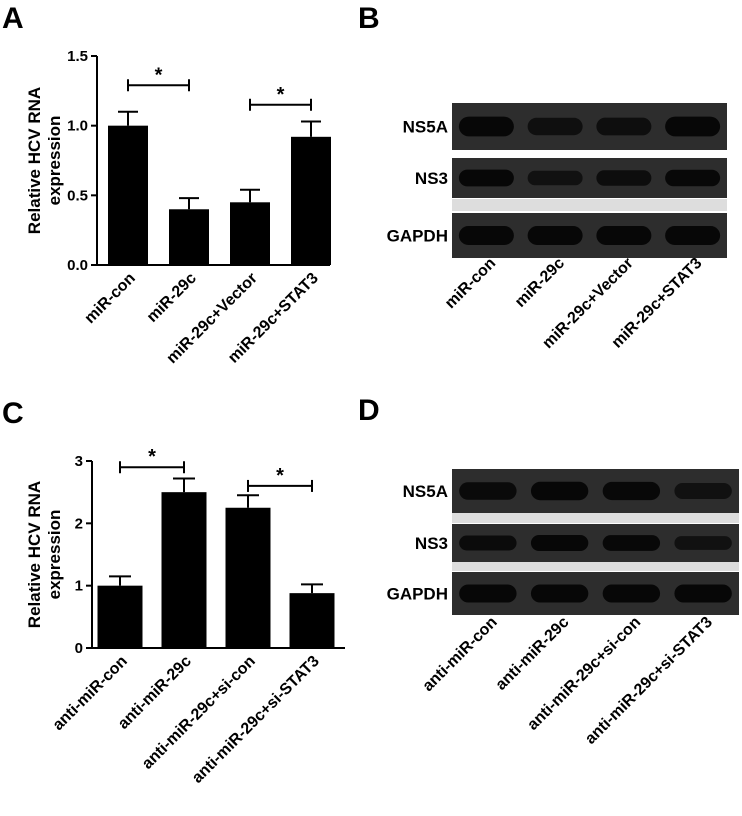 This screenshot has height=816, width=742. I want to click on y-tick-label: 1, so click(79, 586).